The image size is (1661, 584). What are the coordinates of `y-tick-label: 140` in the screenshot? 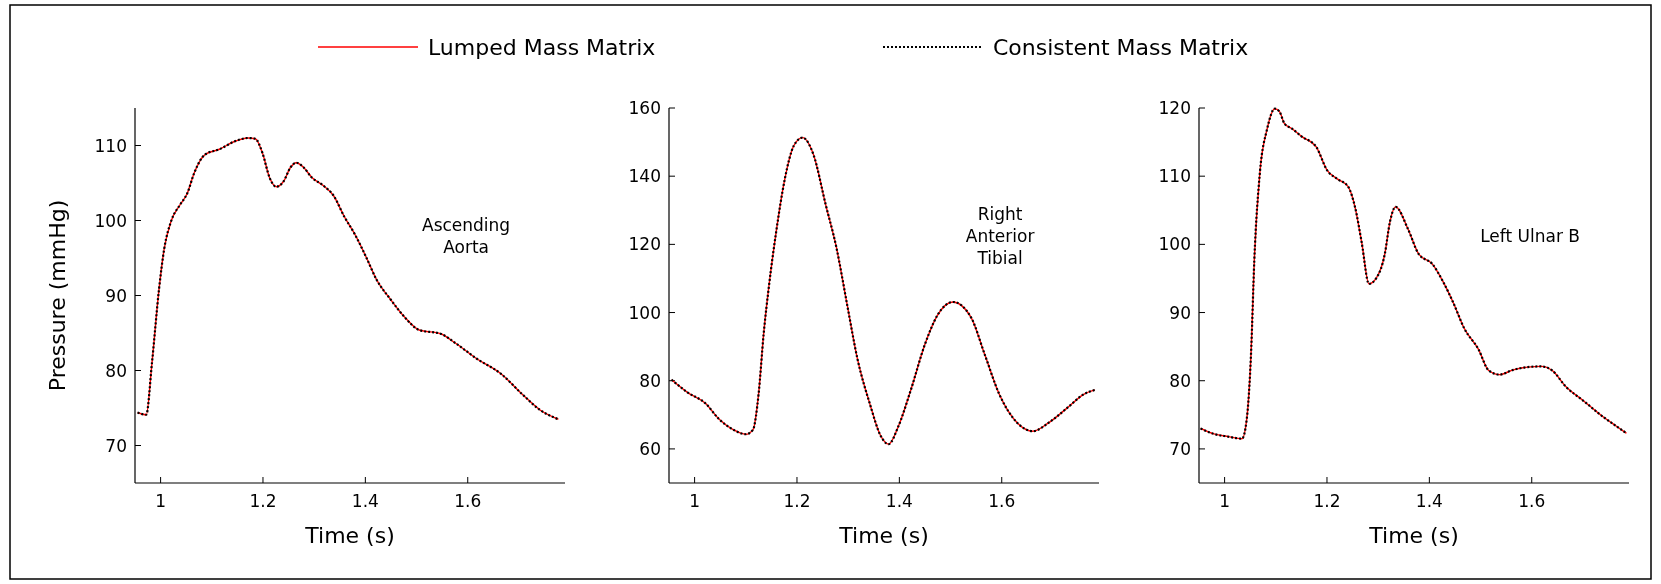 It's located at (644, 176).